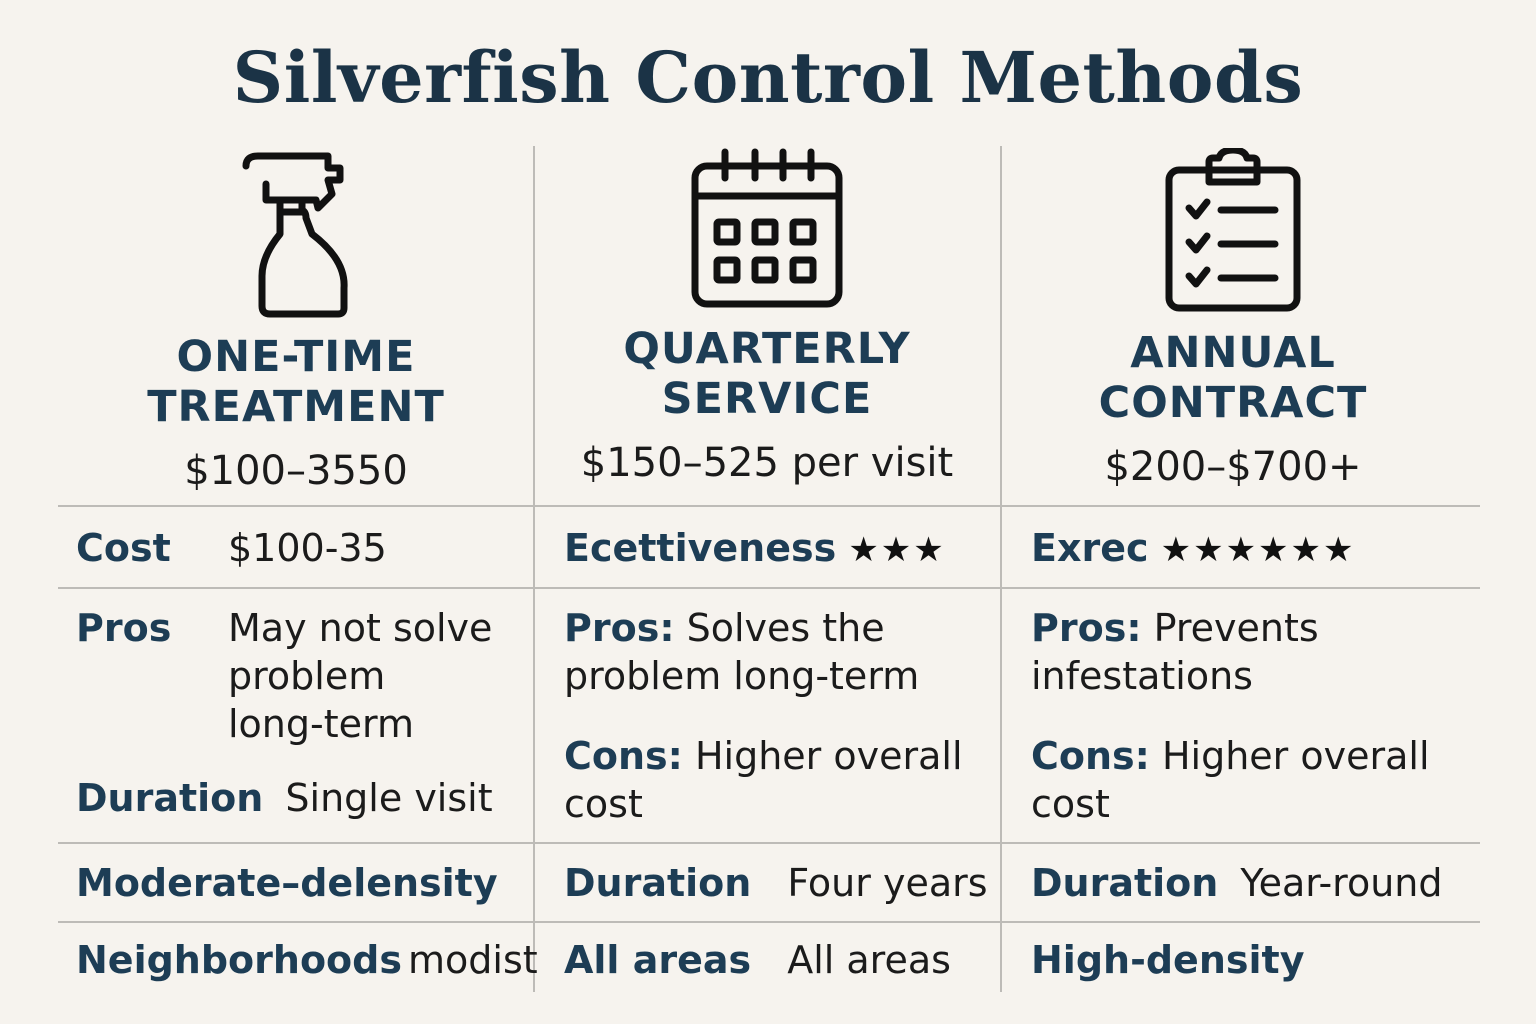 The width and height of the screenshot is (1536, 1024). What do you see at coordinates (897, 550) in the screenshot?
I see `rating-stars: ★★★` at bounding box center [897, 550].